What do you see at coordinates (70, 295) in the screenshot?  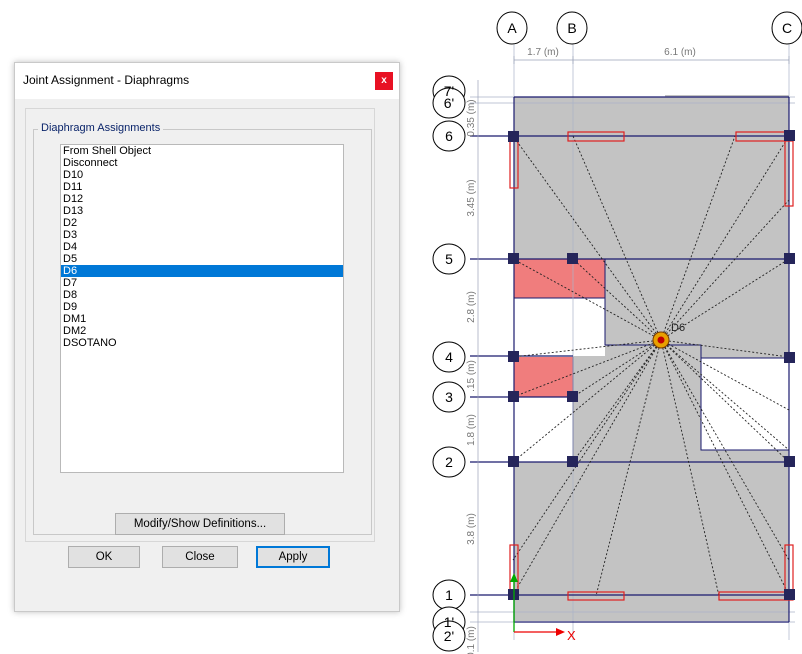 I see `list-item: D8` at bounding box center [70, 295].